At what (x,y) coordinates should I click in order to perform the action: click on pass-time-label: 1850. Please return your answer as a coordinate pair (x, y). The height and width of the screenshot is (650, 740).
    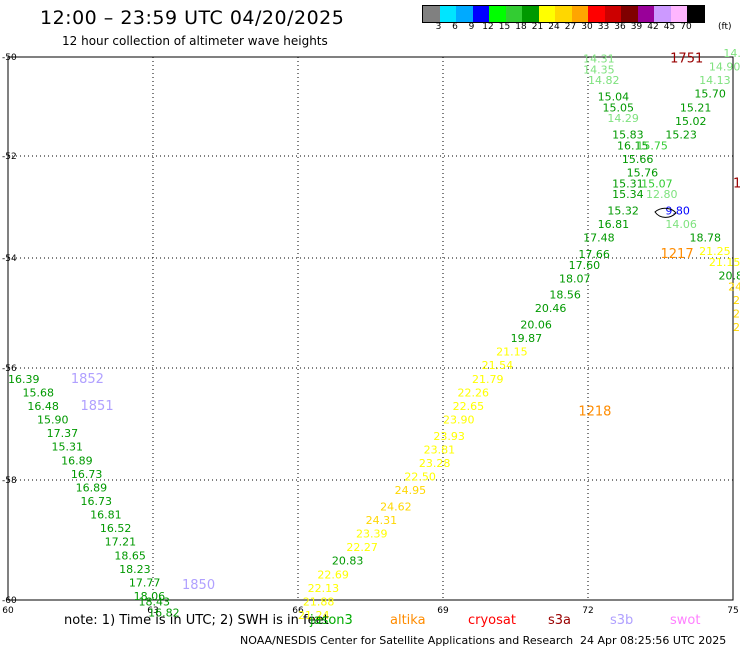
    Looking at the image, I should click on (198, 585).